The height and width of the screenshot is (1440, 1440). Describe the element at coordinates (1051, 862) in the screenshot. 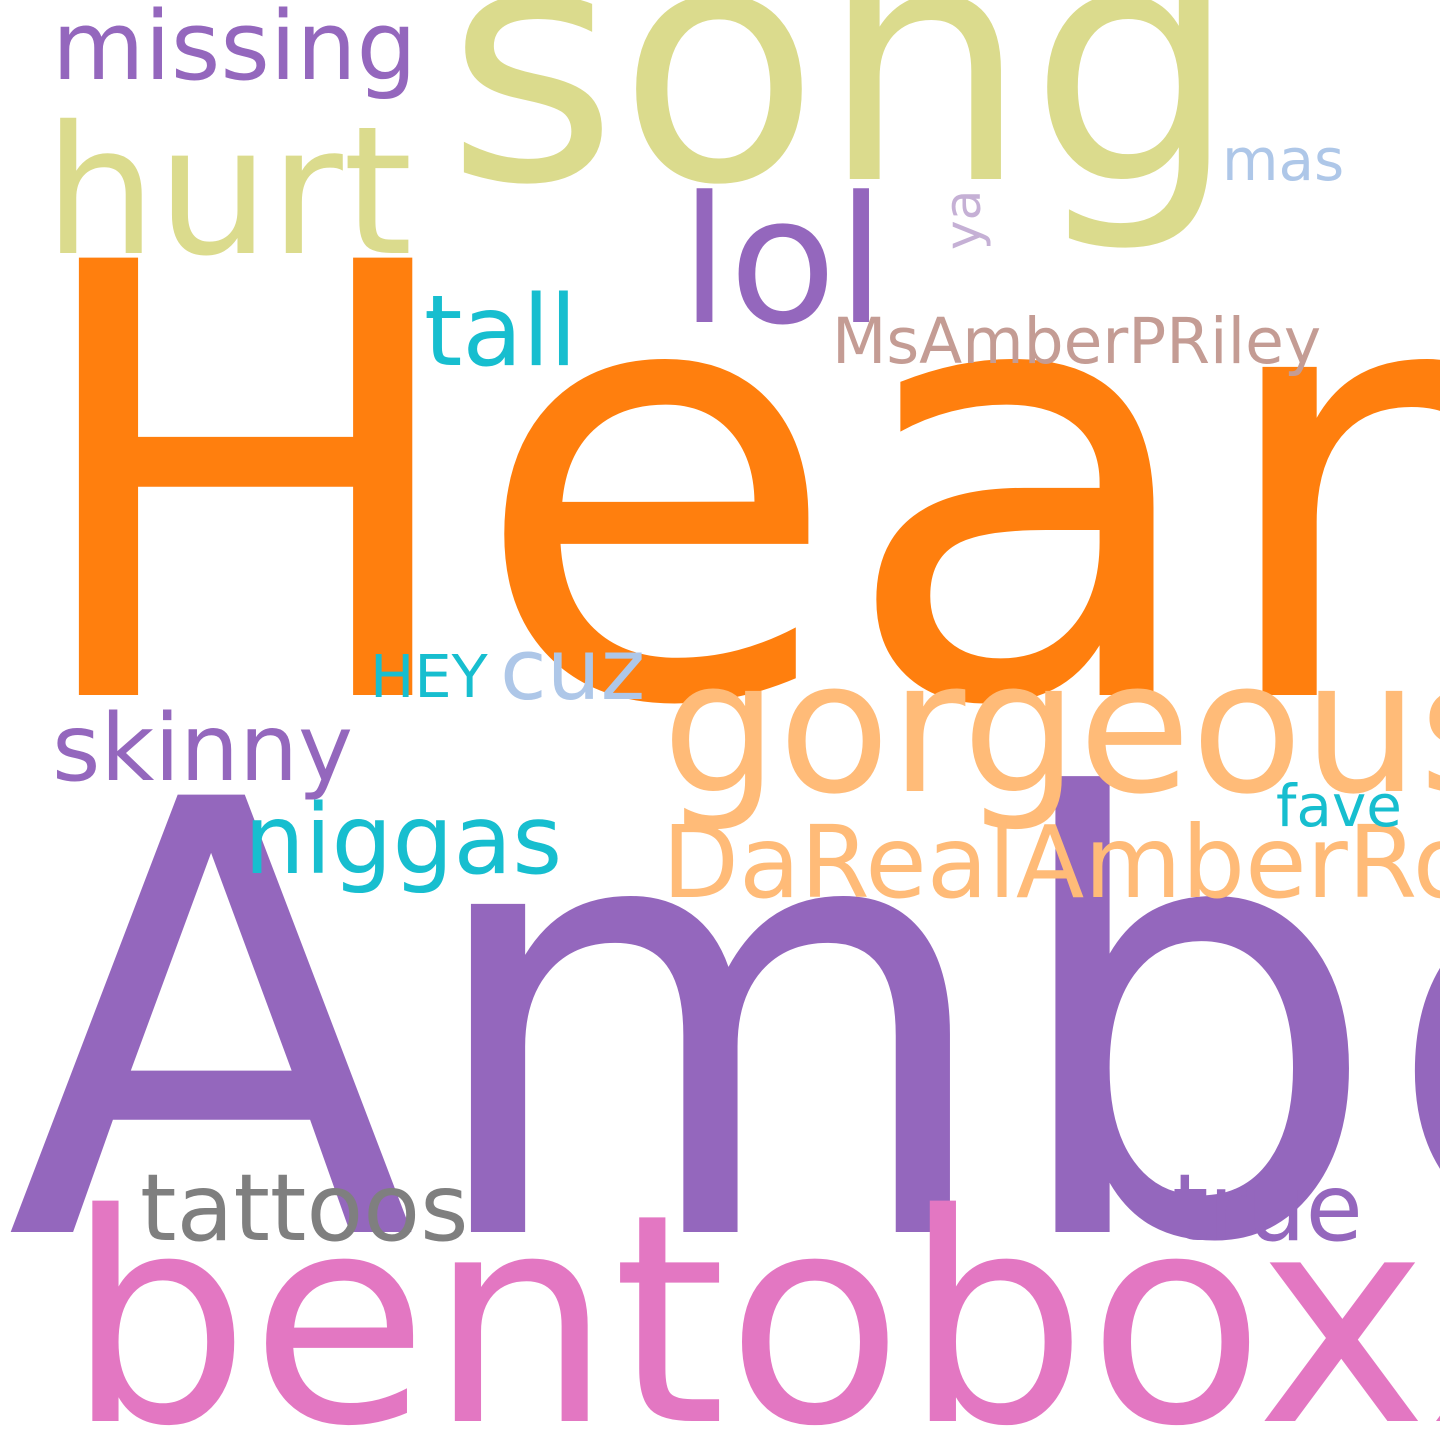

I see `word-darealamberrose: DaRealAmberRose` at that location.